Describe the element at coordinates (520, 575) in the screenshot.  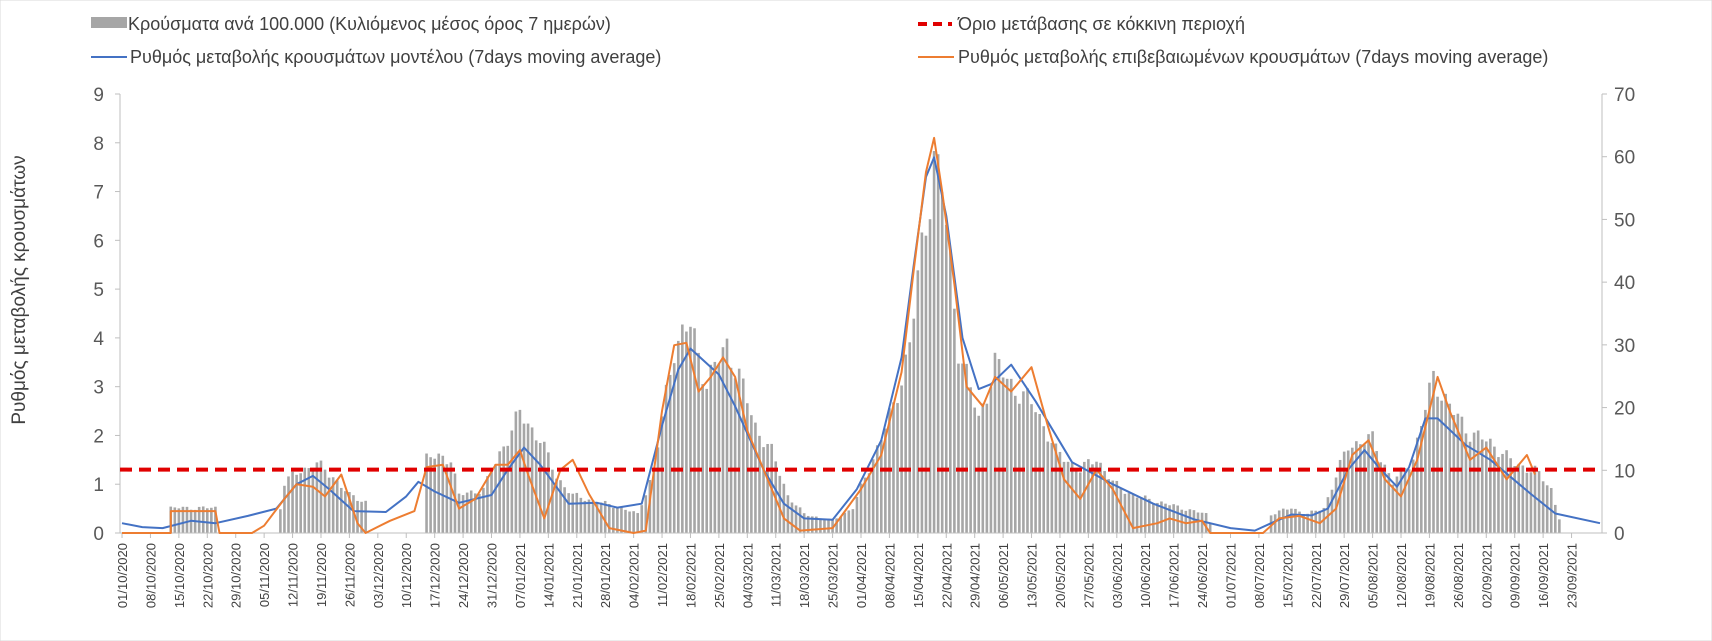
I see `x-tick-label: 07/01/2021` at that location.